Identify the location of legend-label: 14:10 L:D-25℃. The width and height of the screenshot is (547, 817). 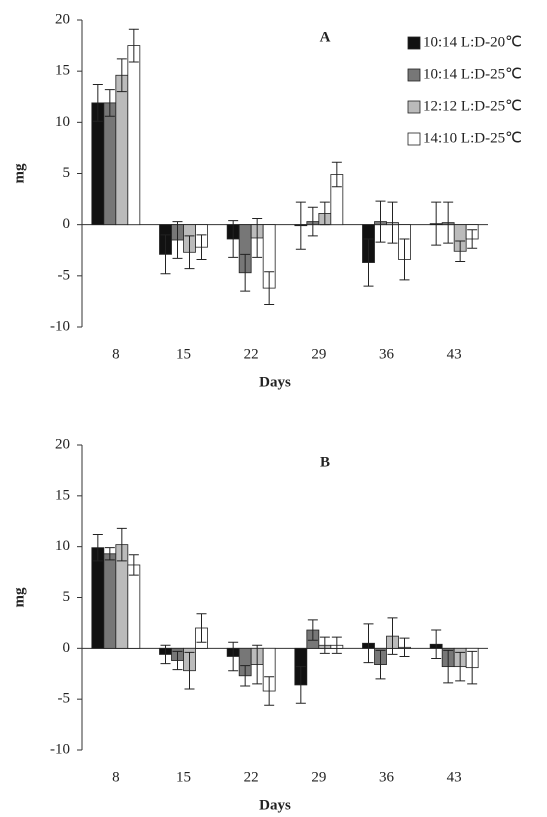
(472, 138).